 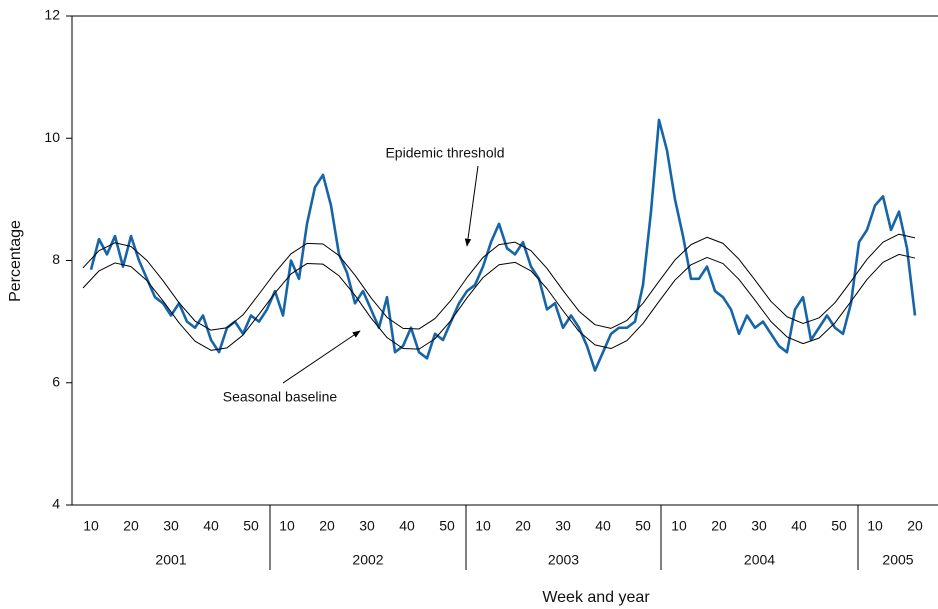 What do you see at coordinates (367, 560) in the screenshot?
I see `year-label: 2002` at bounding box center [367, 560].